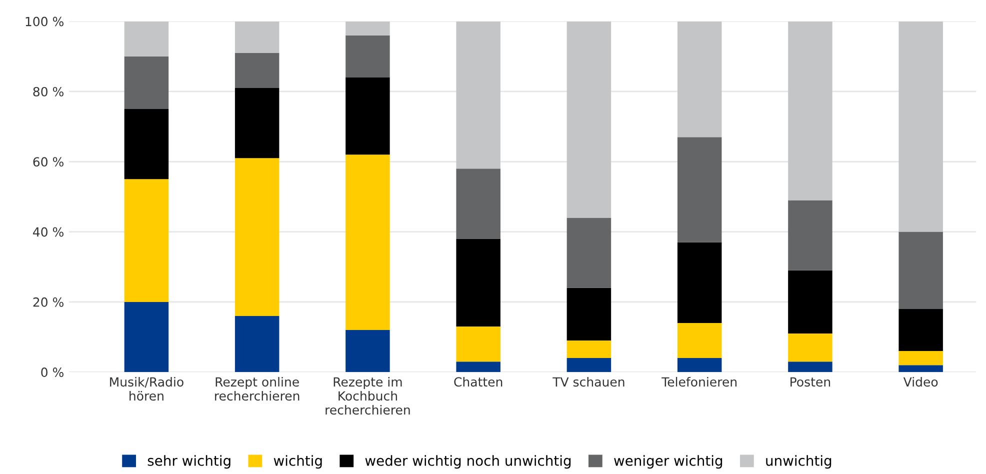  What do you see at coordinates (147, 388) in the screenshot?
I see `x-tick-label: Musik/Radio hören` at bounding box center [147, 388].